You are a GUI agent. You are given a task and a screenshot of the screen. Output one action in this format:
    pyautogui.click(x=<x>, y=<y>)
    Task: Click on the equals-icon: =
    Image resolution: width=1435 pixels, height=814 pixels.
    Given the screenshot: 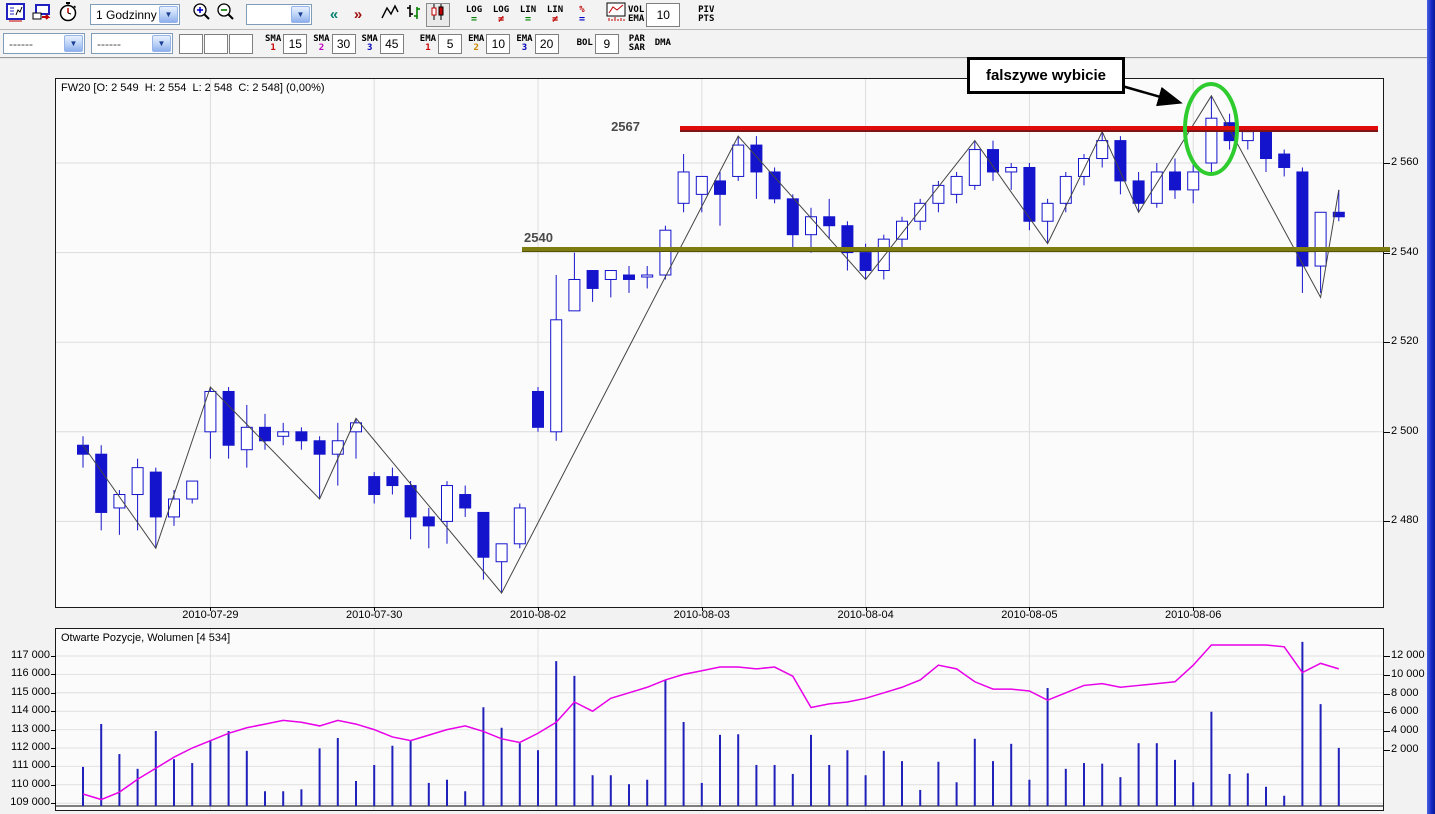 What is the action you would take?
    pyautogui.click(x=473, y=19)
    